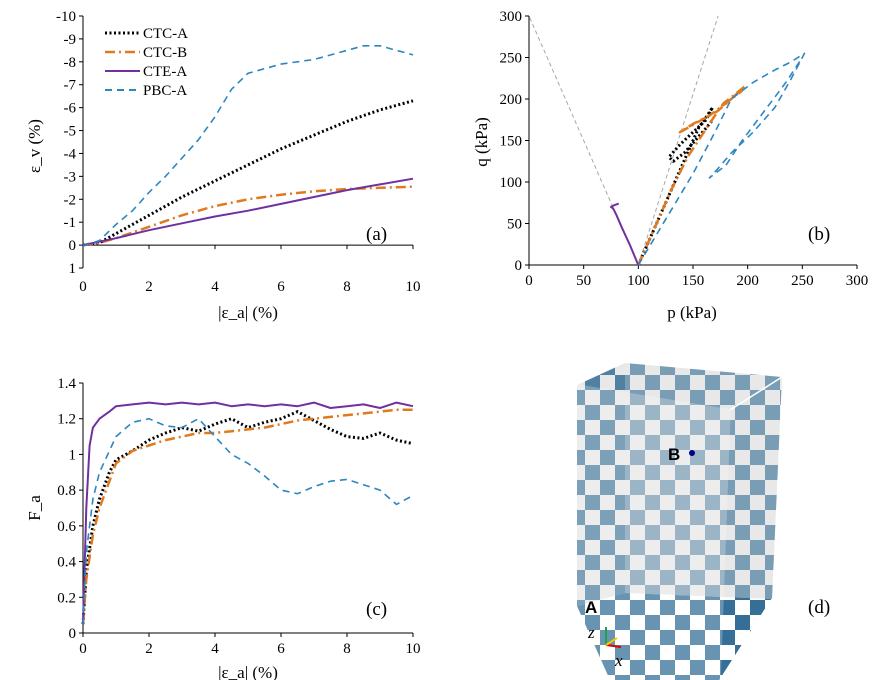 The image size is (873, 680). What do you see at coordinates (693, 281) in the screenshot?
I see `x-tick-label: 150` at bounding box center [693, 281].